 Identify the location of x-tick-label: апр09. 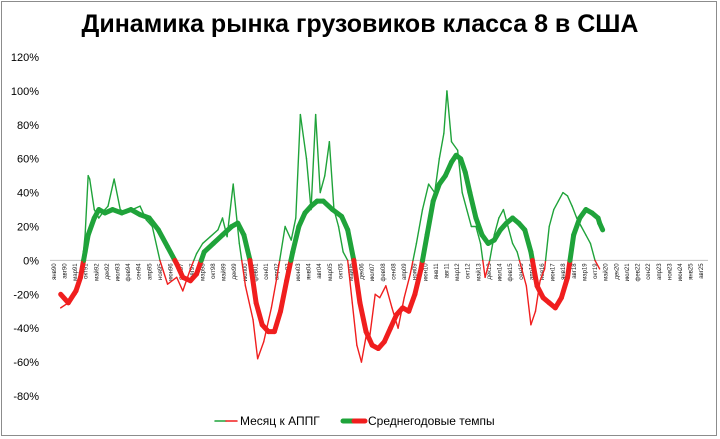
(405, 271).